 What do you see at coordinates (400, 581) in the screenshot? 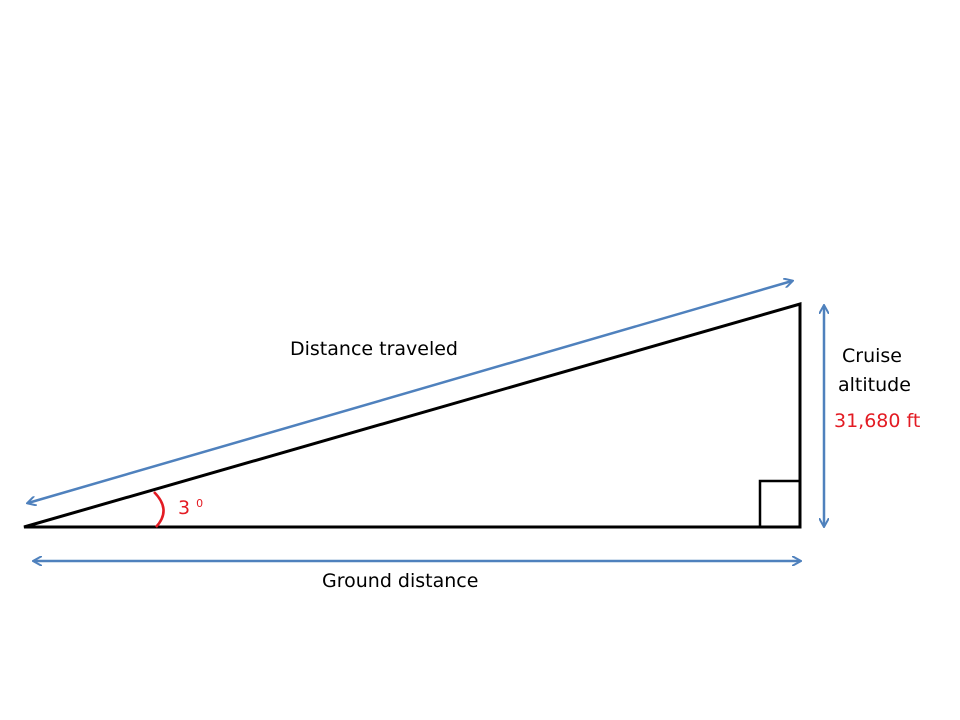
I see `ground-distance-label: Ground distance` at bounding box center [400, 581].